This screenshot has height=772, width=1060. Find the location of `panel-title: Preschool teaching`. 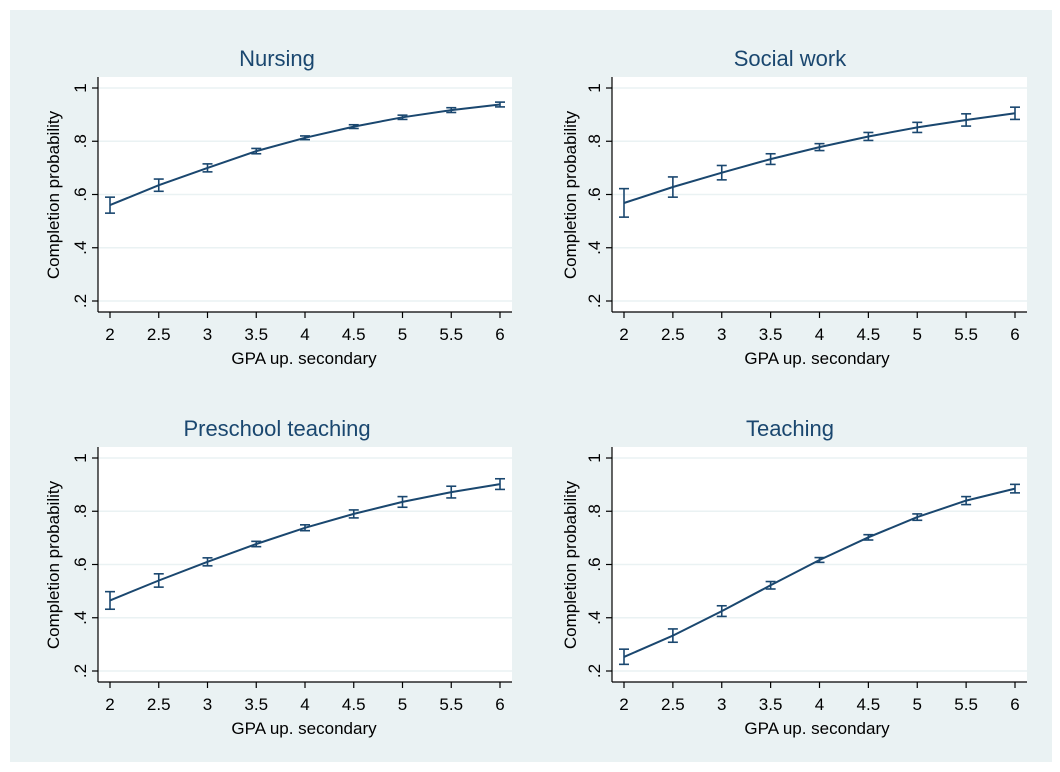

panel-title: Preschool teaching is located at coordinates (276, 428).